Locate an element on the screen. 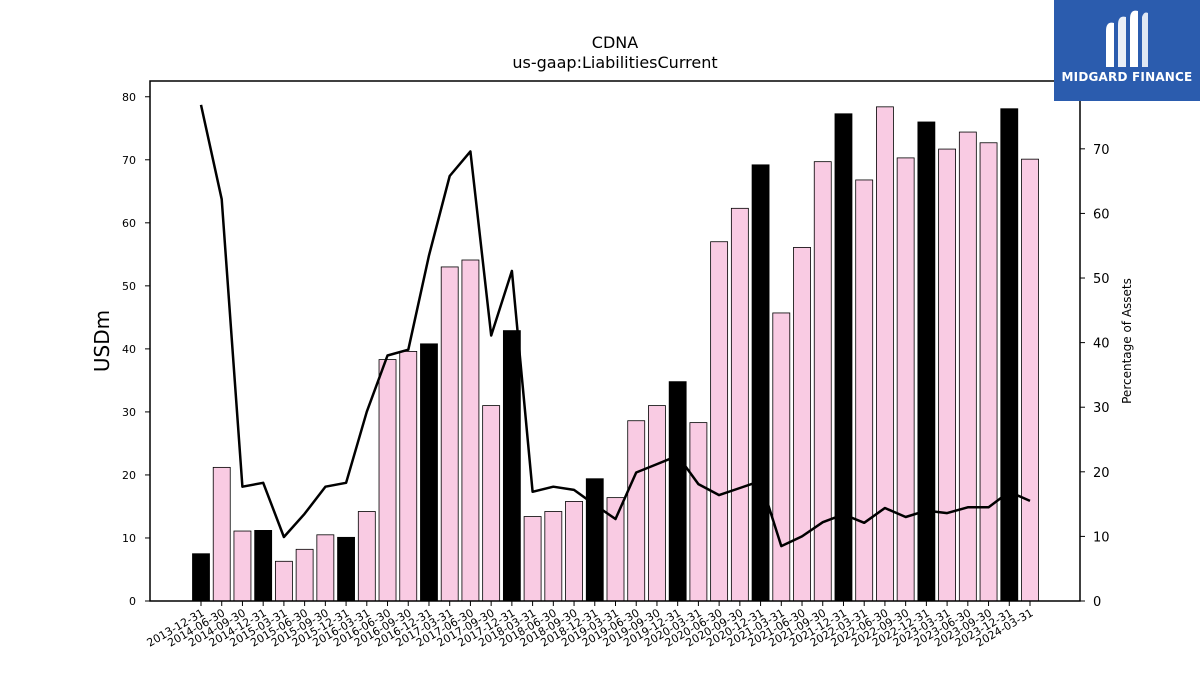 Image resolution: width=1200 pixels, height=675 pixels. midgard-finance-logo: MIDGARD FINANCE is located at coordinates (1127, 50).